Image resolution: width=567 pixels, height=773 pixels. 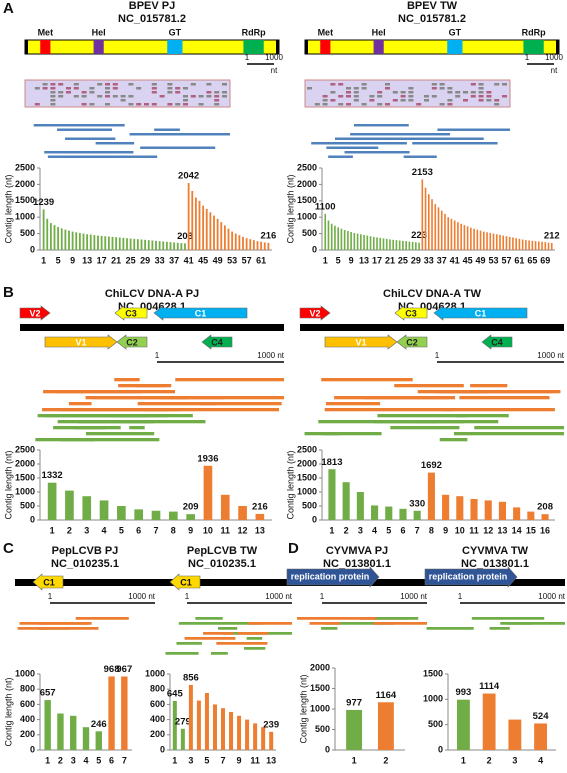 What do you see at coordinates (46, 32) in the screenshot?
I see `domain-label: Met` at bounding box center [46, 32].